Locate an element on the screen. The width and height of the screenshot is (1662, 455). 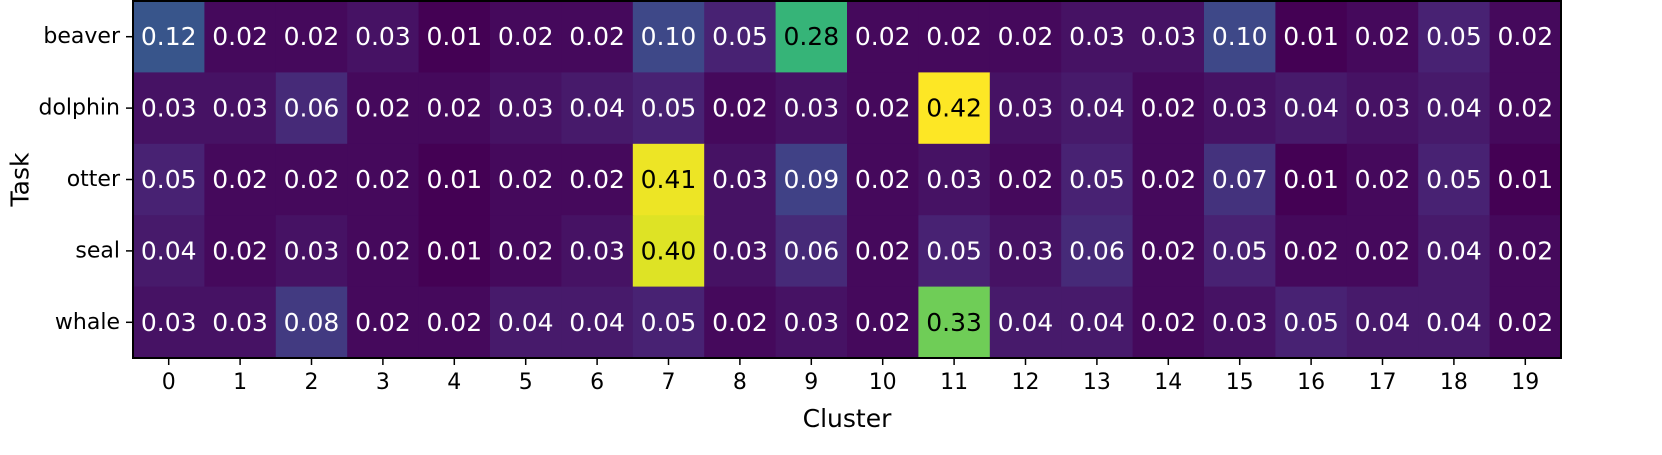
x-tick-label: 1 is located at coordinates (240, 382).